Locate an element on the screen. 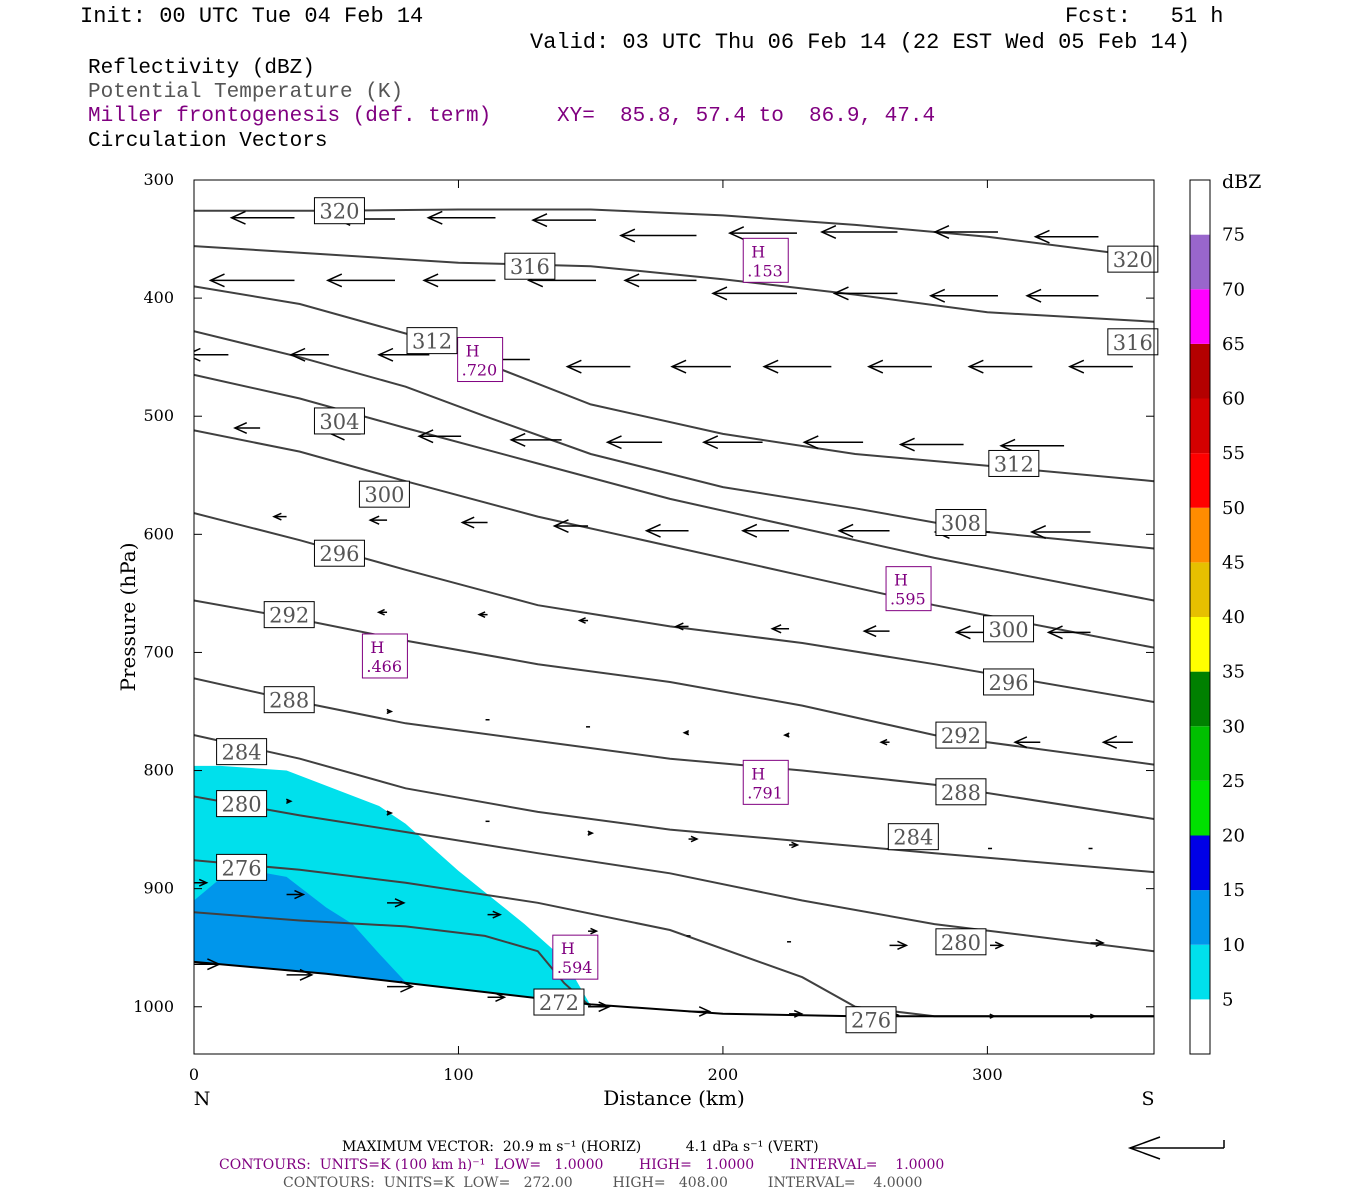 The image size is (1350, 1200). init-time: Init: 00 UTC Tue 04 Feb 14 is located at coordinates (252, 16).